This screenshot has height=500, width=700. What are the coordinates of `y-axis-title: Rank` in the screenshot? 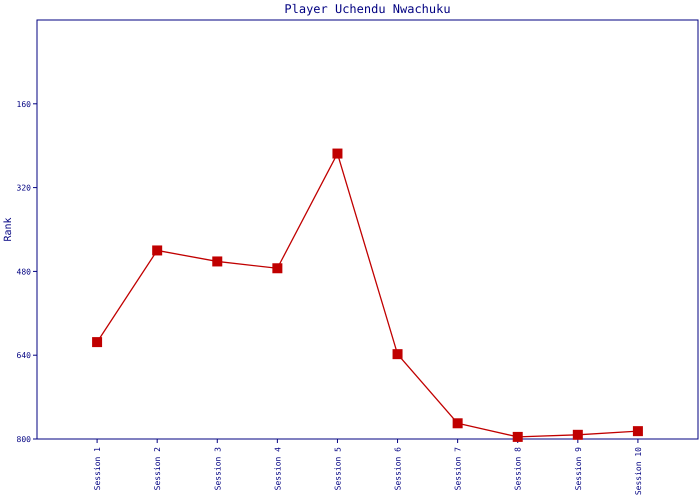 It's located at (8, 229).